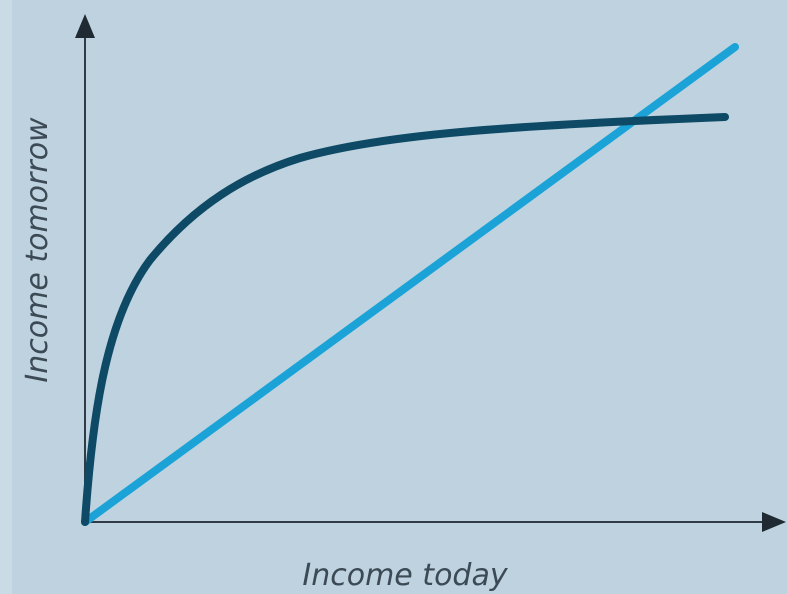 Image resolution: width=787 pixels, height=594 pixels. I want to click on x-axis-arrow, so click(774, 522).